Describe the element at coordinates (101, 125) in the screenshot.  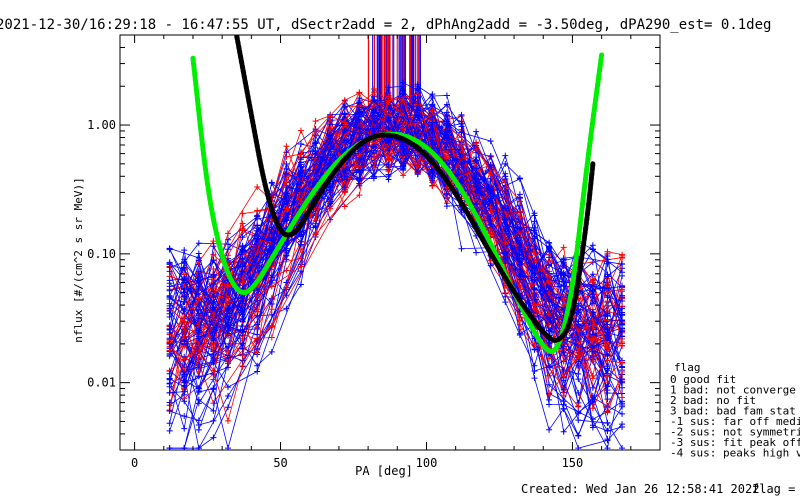
I see `y-tick-label: 1.00` at that location.